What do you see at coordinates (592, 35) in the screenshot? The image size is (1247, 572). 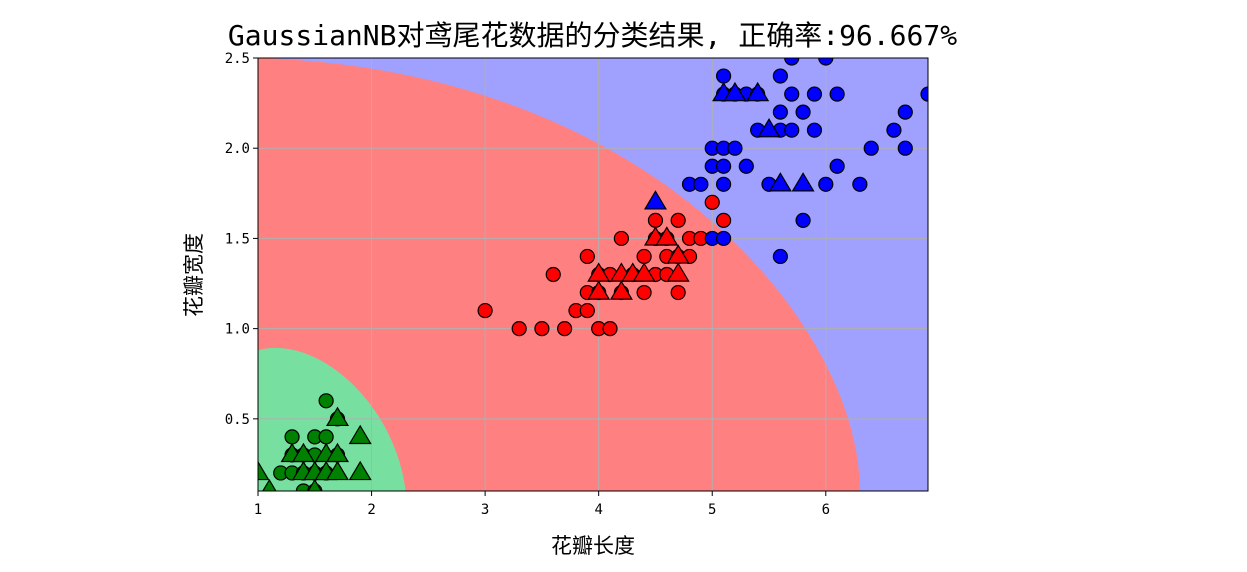 I see `chart-title: GaussianNB对鸢尾花数据的分类结果, 正确率:96.667%` at bounding box center [592, 35].